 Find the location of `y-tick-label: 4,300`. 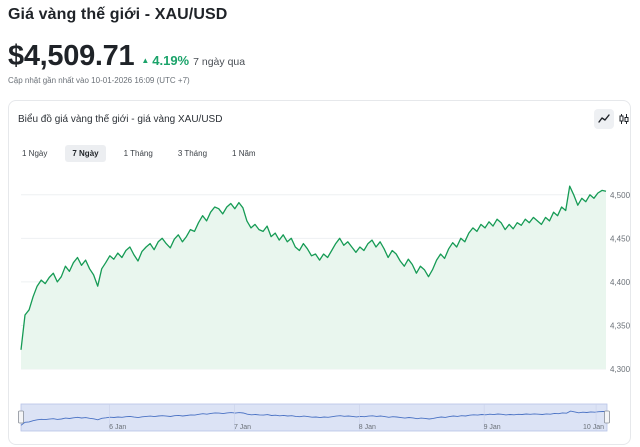

y-tick-label: 4,300 is located at coordinates (620, 369).